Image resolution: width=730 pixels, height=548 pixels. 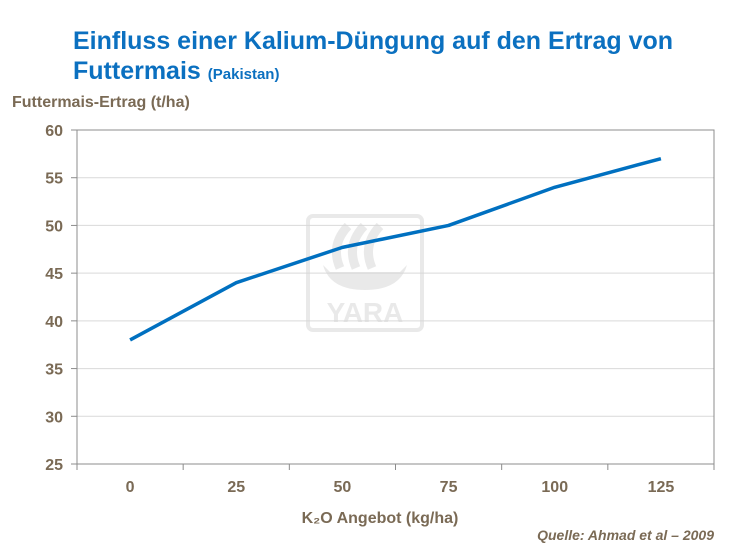 What do you see at coordinates (54, 131) in the screenshot?
I see `y-tick-label: 60` at bounding box center [54, 131].